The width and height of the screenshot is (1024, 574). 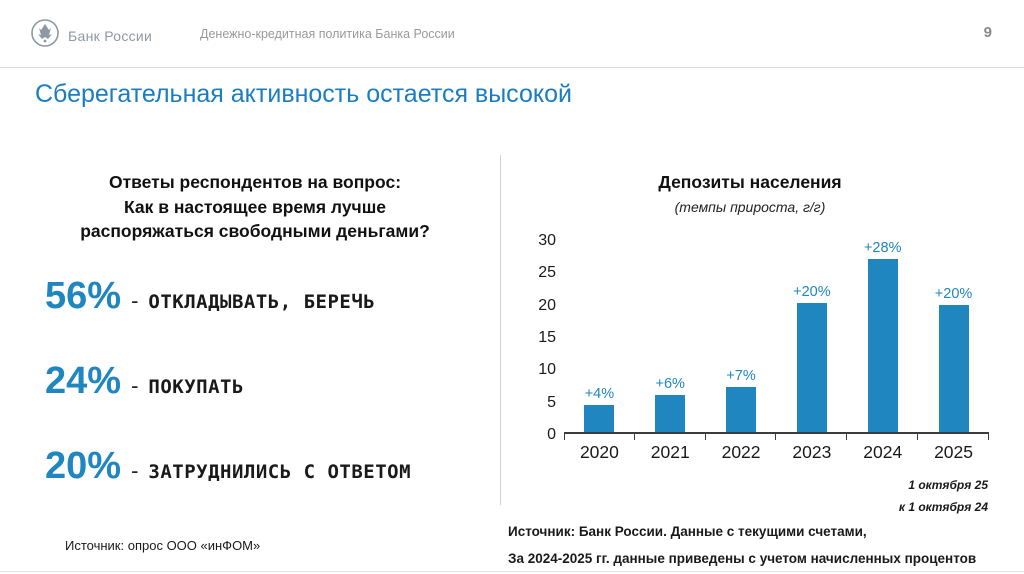 What do you see at coordinates (547, 305) in the screenshot?
I see `y-tick-label: 20` at bounding box center [547, 305].